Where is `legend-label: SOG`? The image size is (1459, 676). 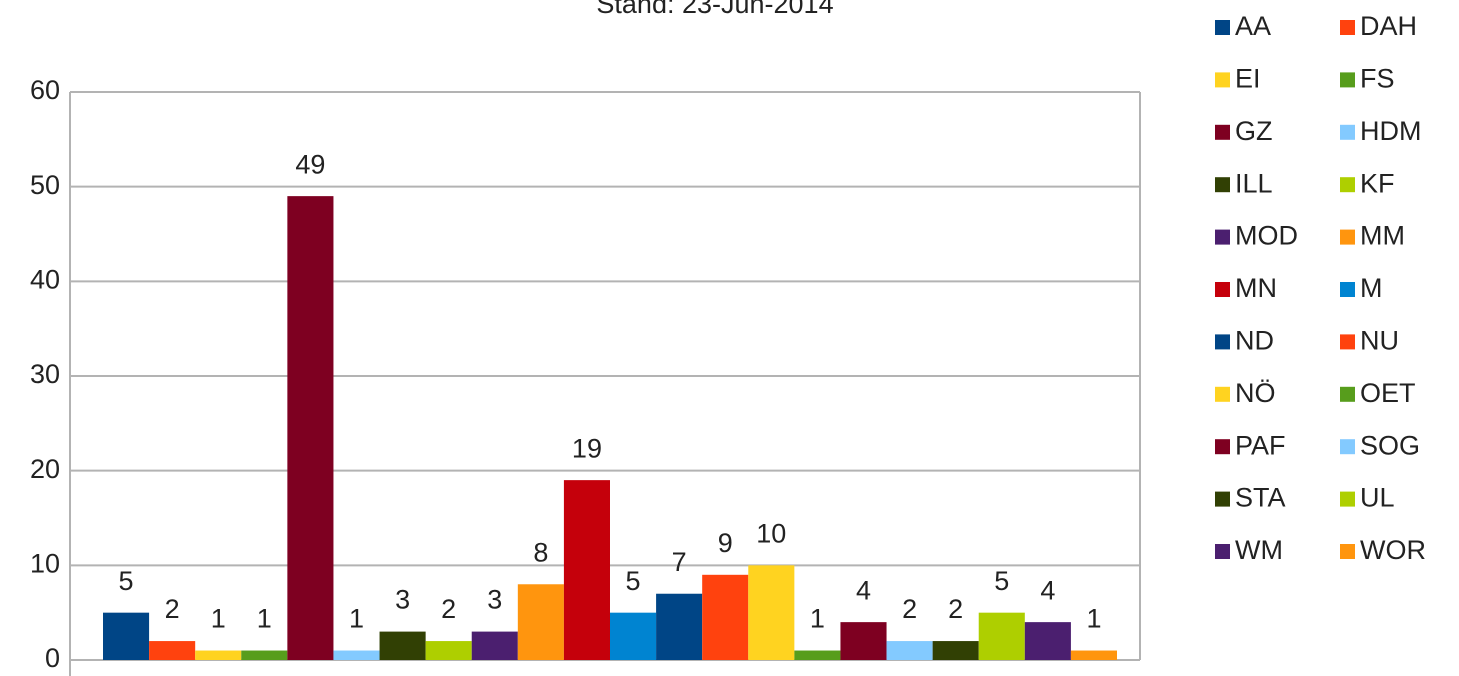 legend-label: SOG is located at coordinates (1390, 445).